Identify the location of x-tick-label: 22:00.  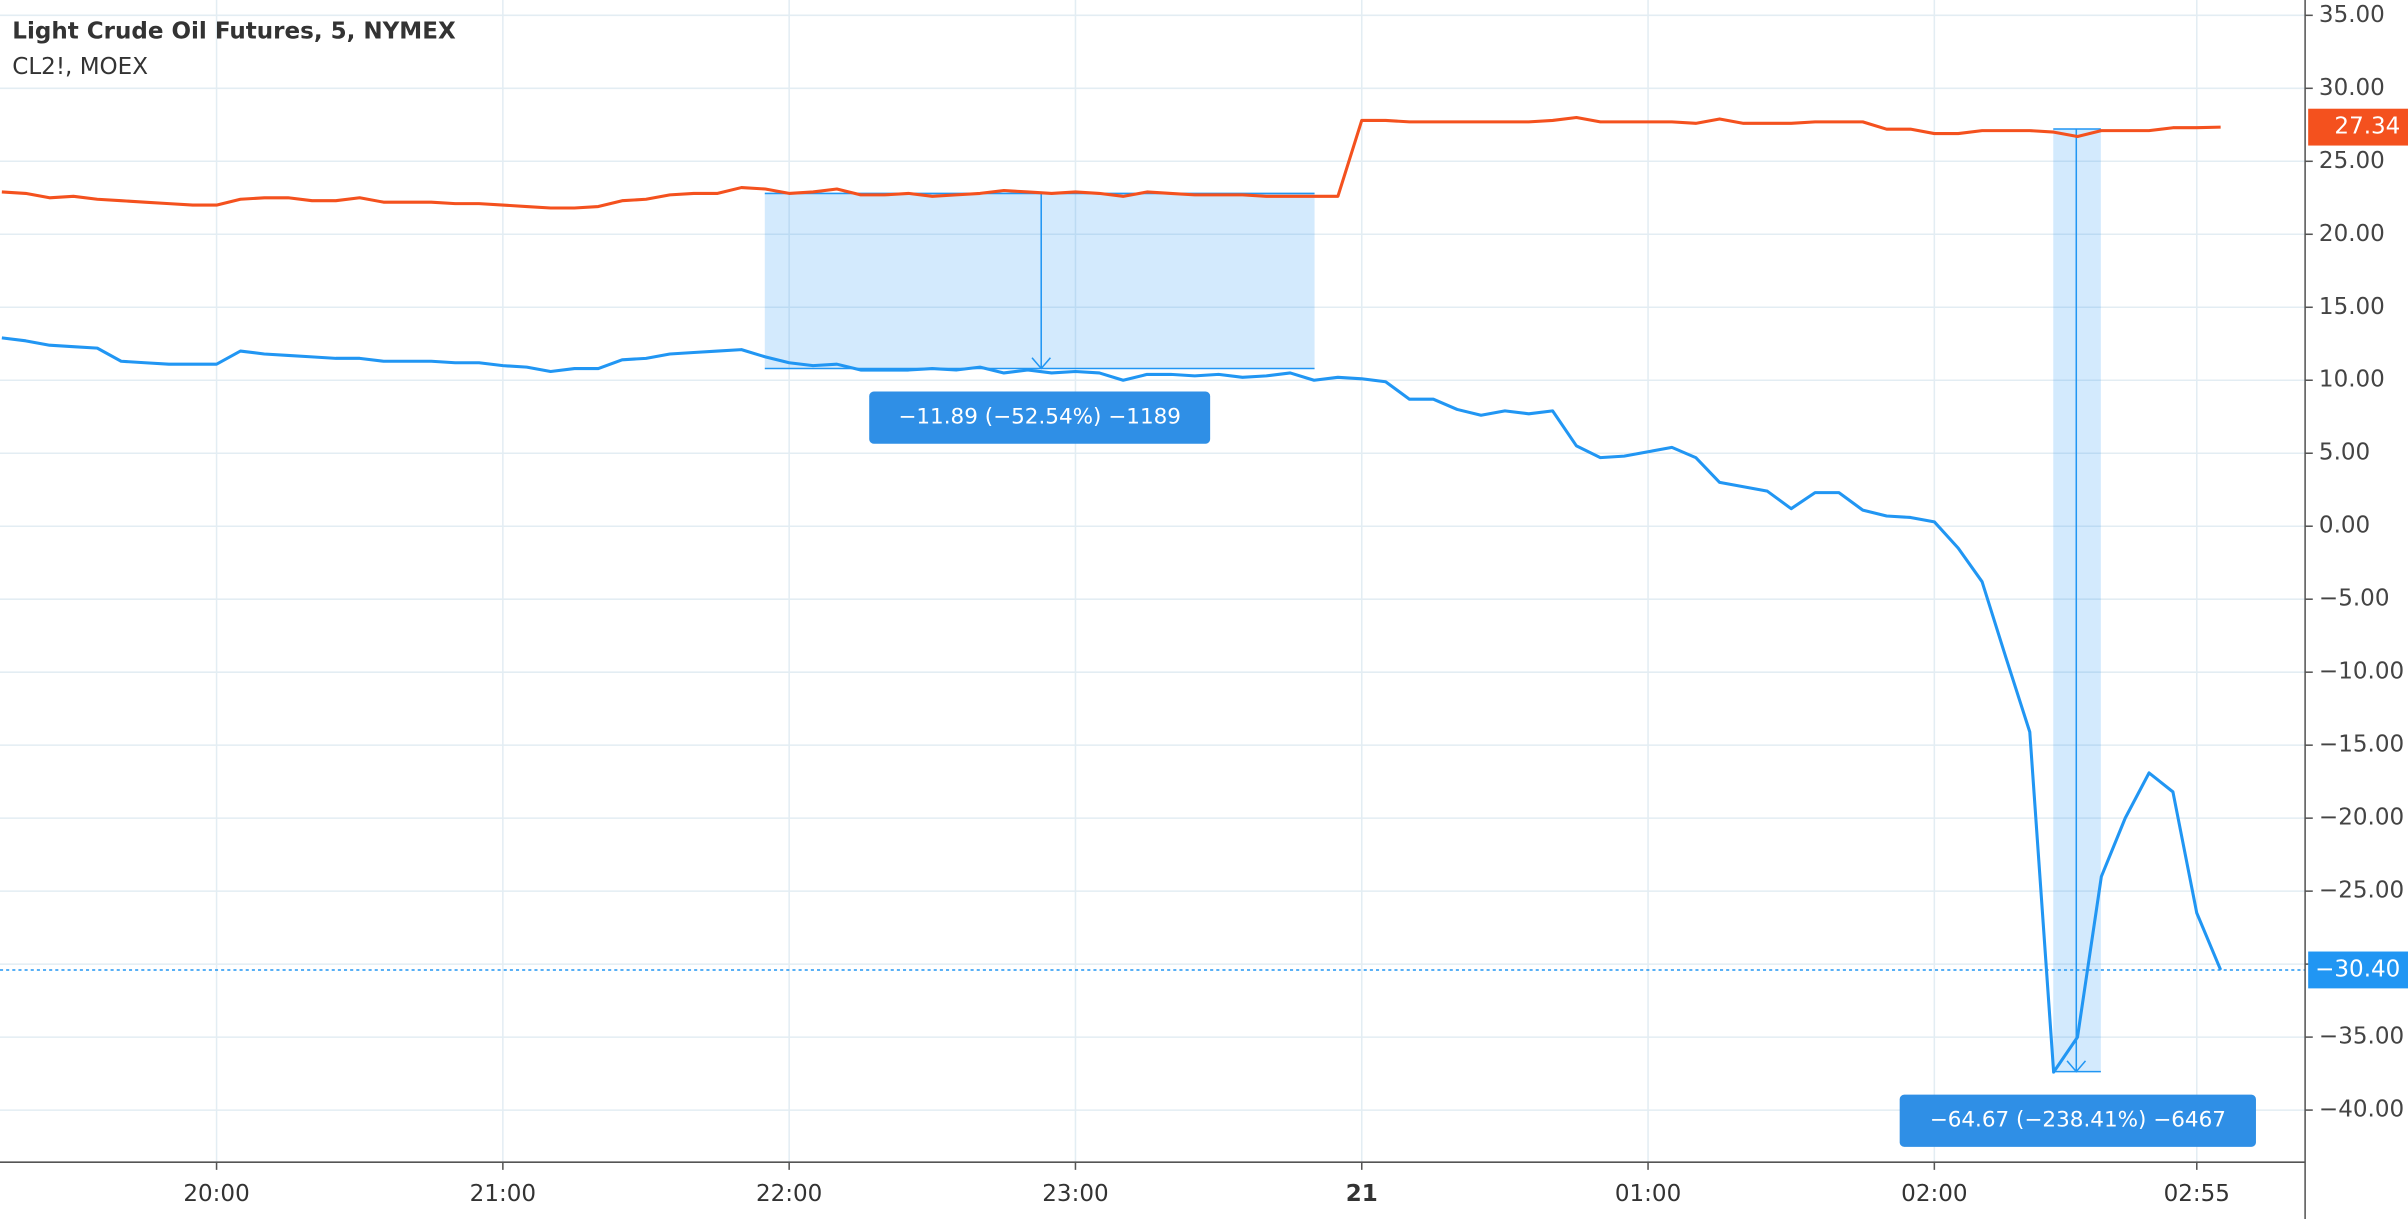
(789, 1194).